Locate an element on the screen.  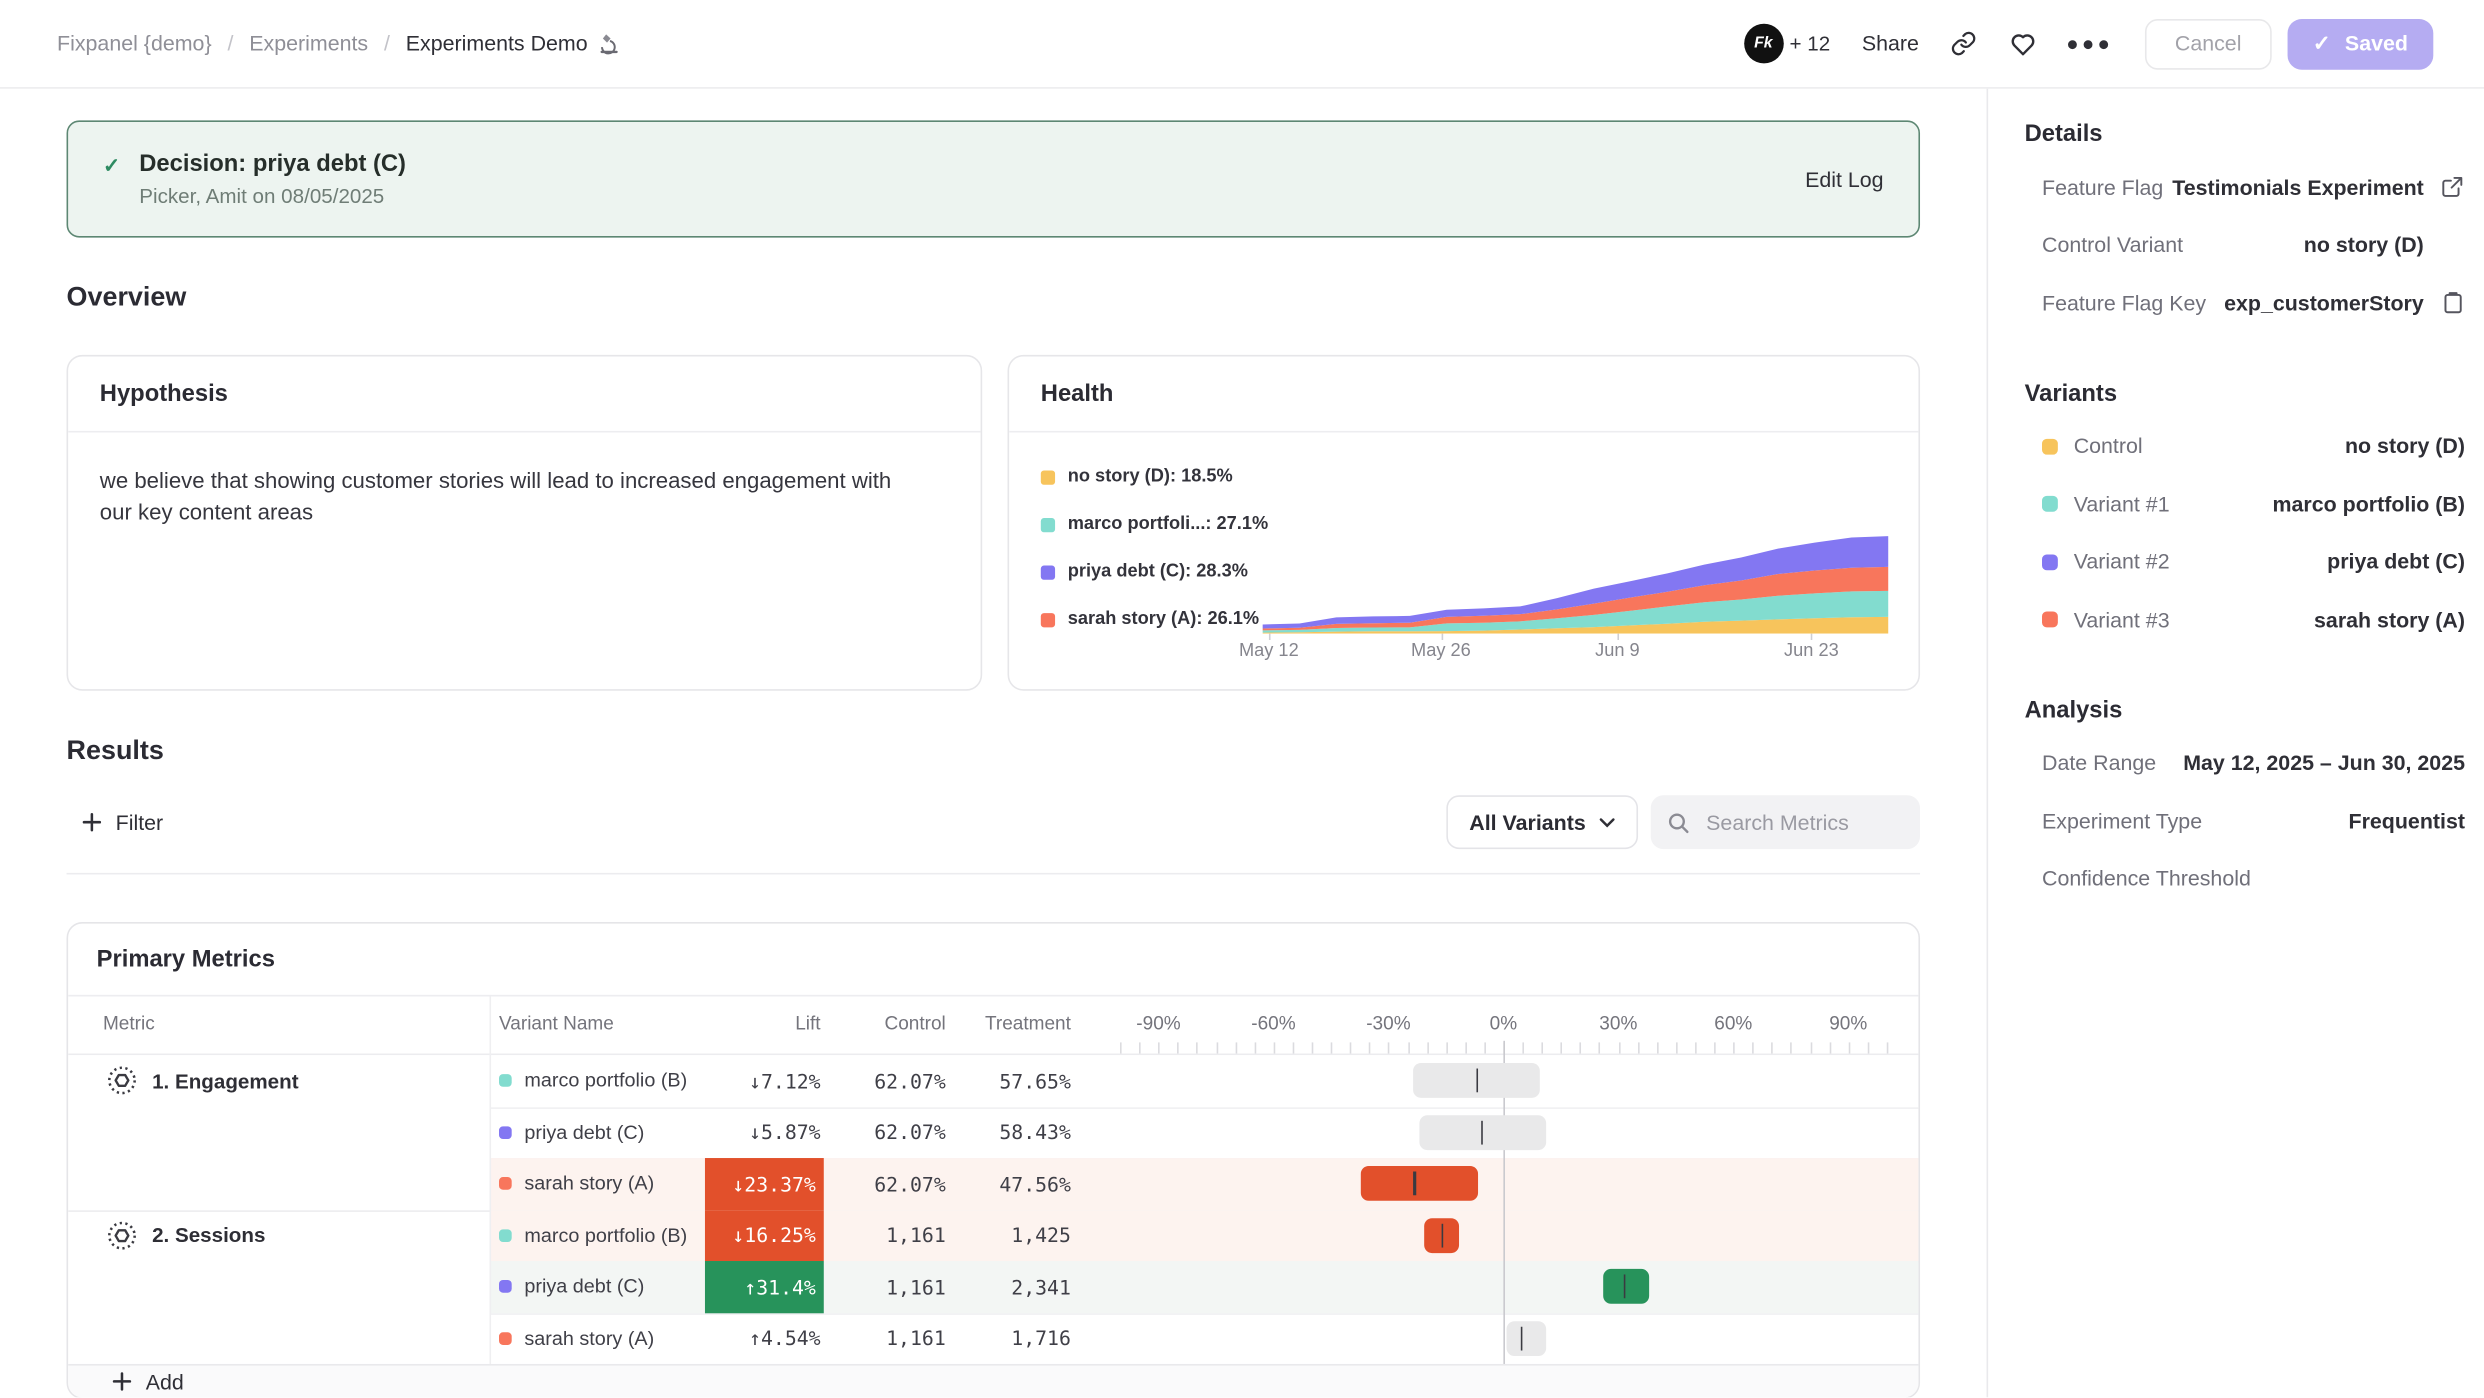
saved-button: ✓ Saved is located at coordinates (2360, 43).